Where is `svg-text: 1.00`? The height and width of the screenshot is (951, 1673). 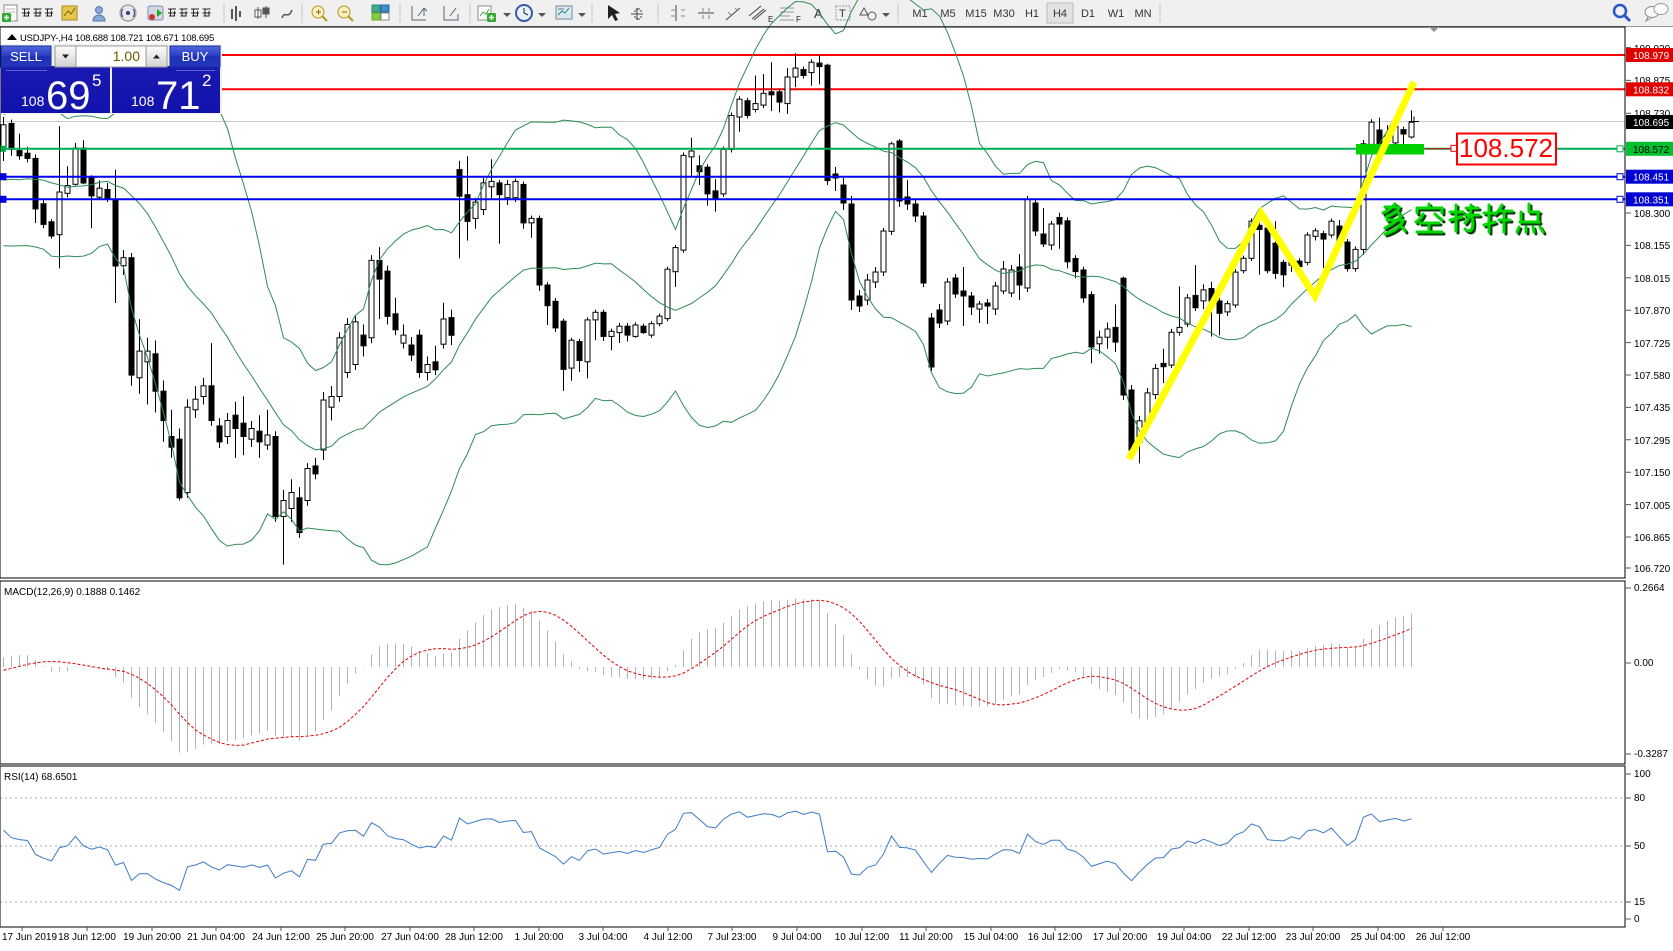
svg-text: 1.00 is located at coordinates (126, 56).